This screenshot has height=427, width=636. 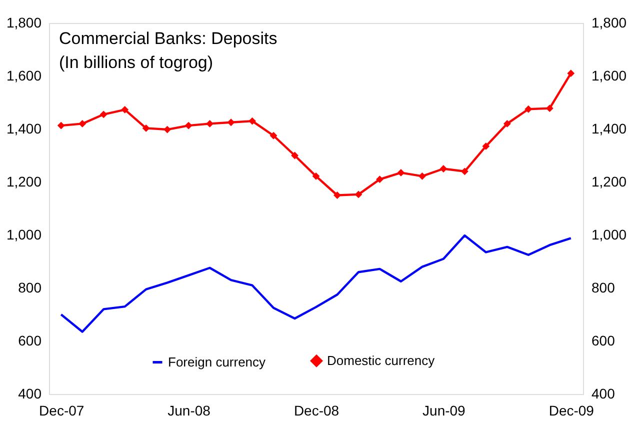 I want to click on x-tick-label: Dec-08, so click(x=317, y=410).